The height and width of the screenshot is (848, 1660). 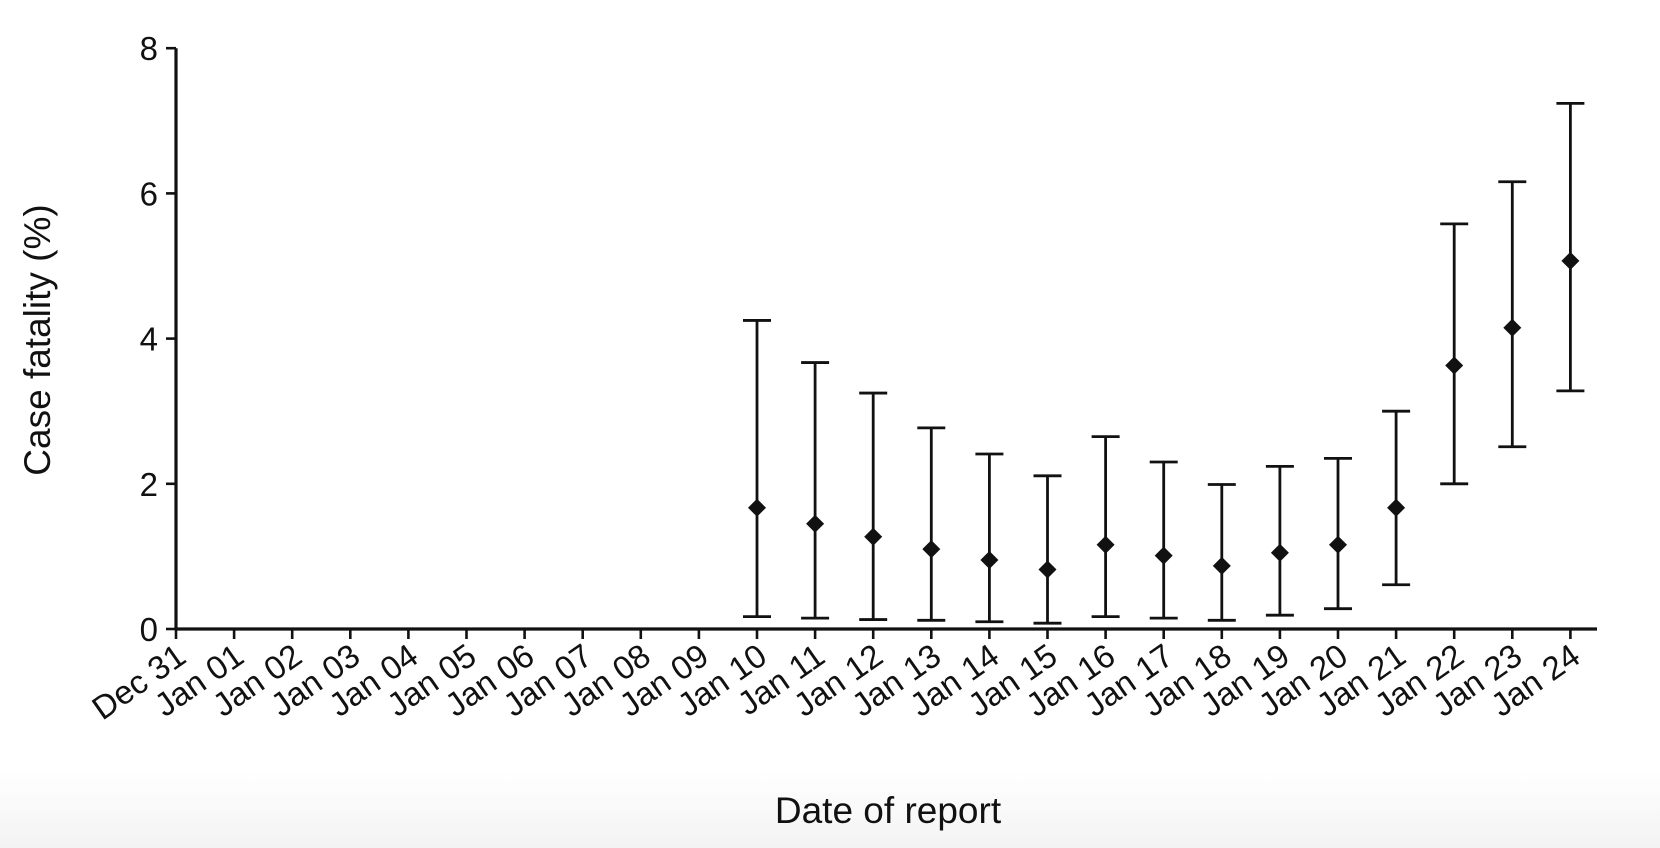 What do you see at coordinates (37, 339) in the screenshot?
I see `y-axis-title: Case fatality (%)` at bounding box center [37, 339].